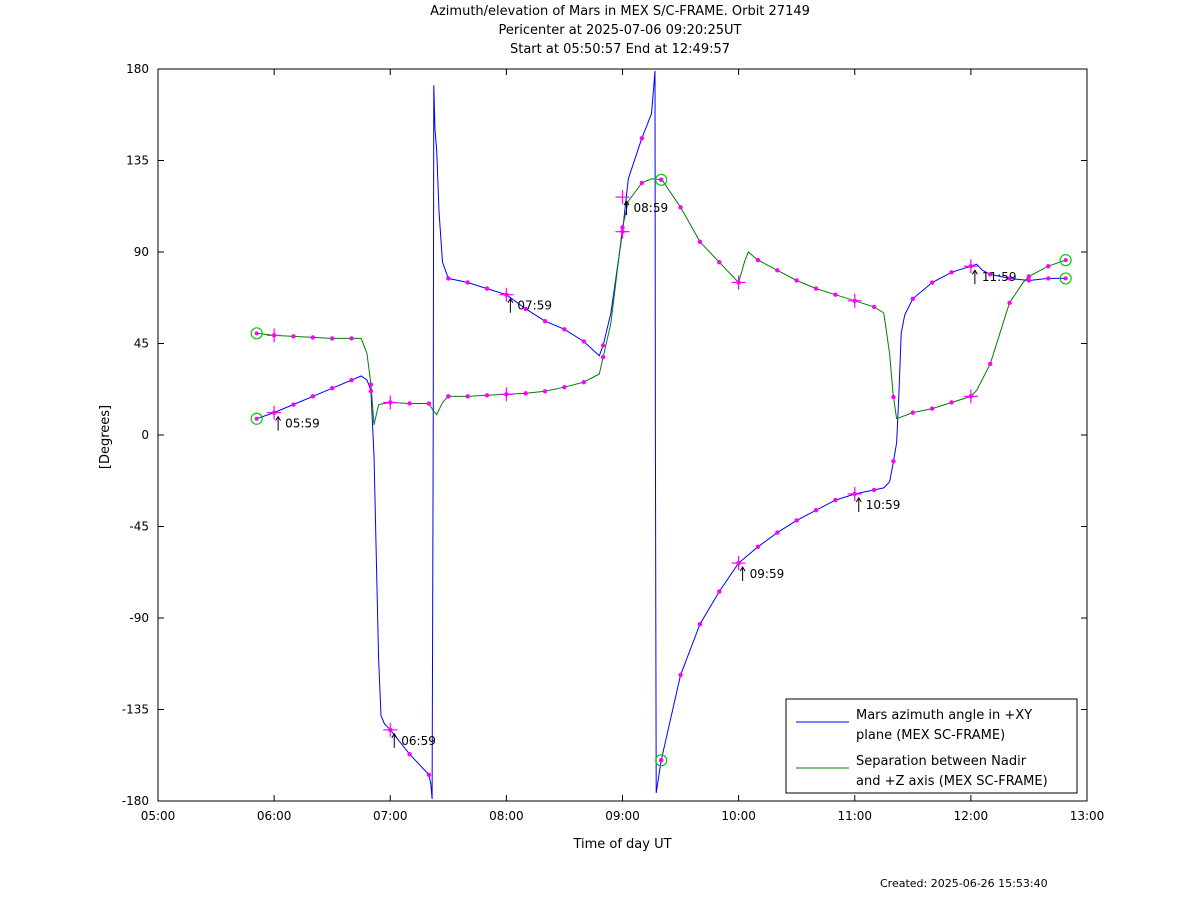 This screenshot has width=1200, height=901. Describe the element at coordinates (738, 816) in the screenshot. I see `x-tick-label: 10:00` at that location.